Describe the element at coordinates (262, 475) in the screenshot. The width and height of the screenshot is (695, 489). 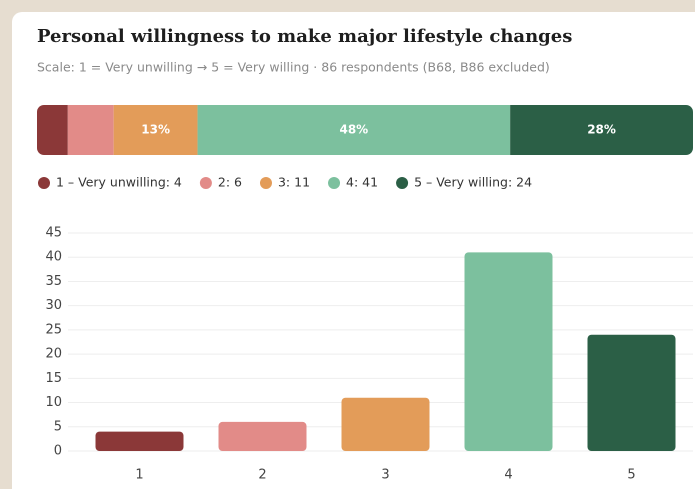
I see `x-tick-label: 2` at that location.